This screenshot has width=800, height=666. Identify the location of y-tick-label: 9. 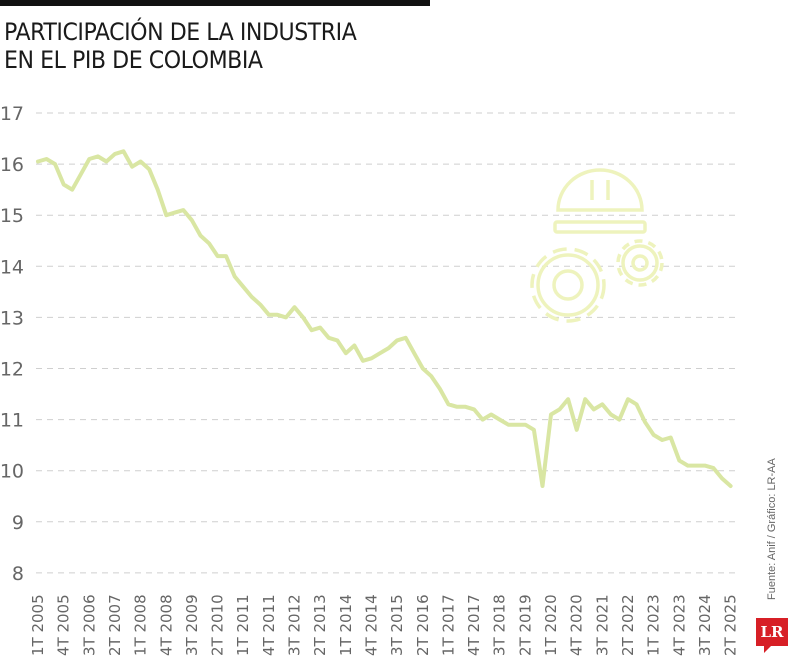
(18, 523).